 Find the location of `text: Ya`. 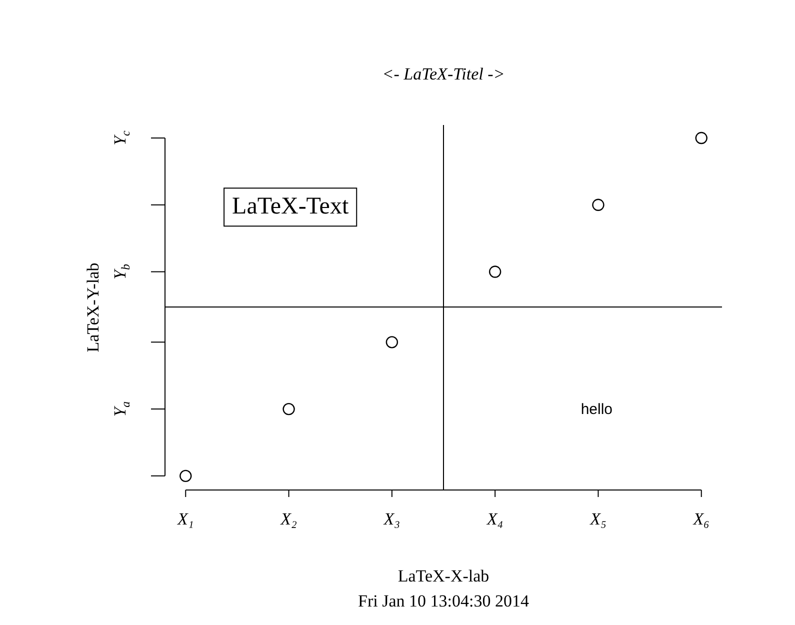

text: Ya is located at coordinates (121, 409).